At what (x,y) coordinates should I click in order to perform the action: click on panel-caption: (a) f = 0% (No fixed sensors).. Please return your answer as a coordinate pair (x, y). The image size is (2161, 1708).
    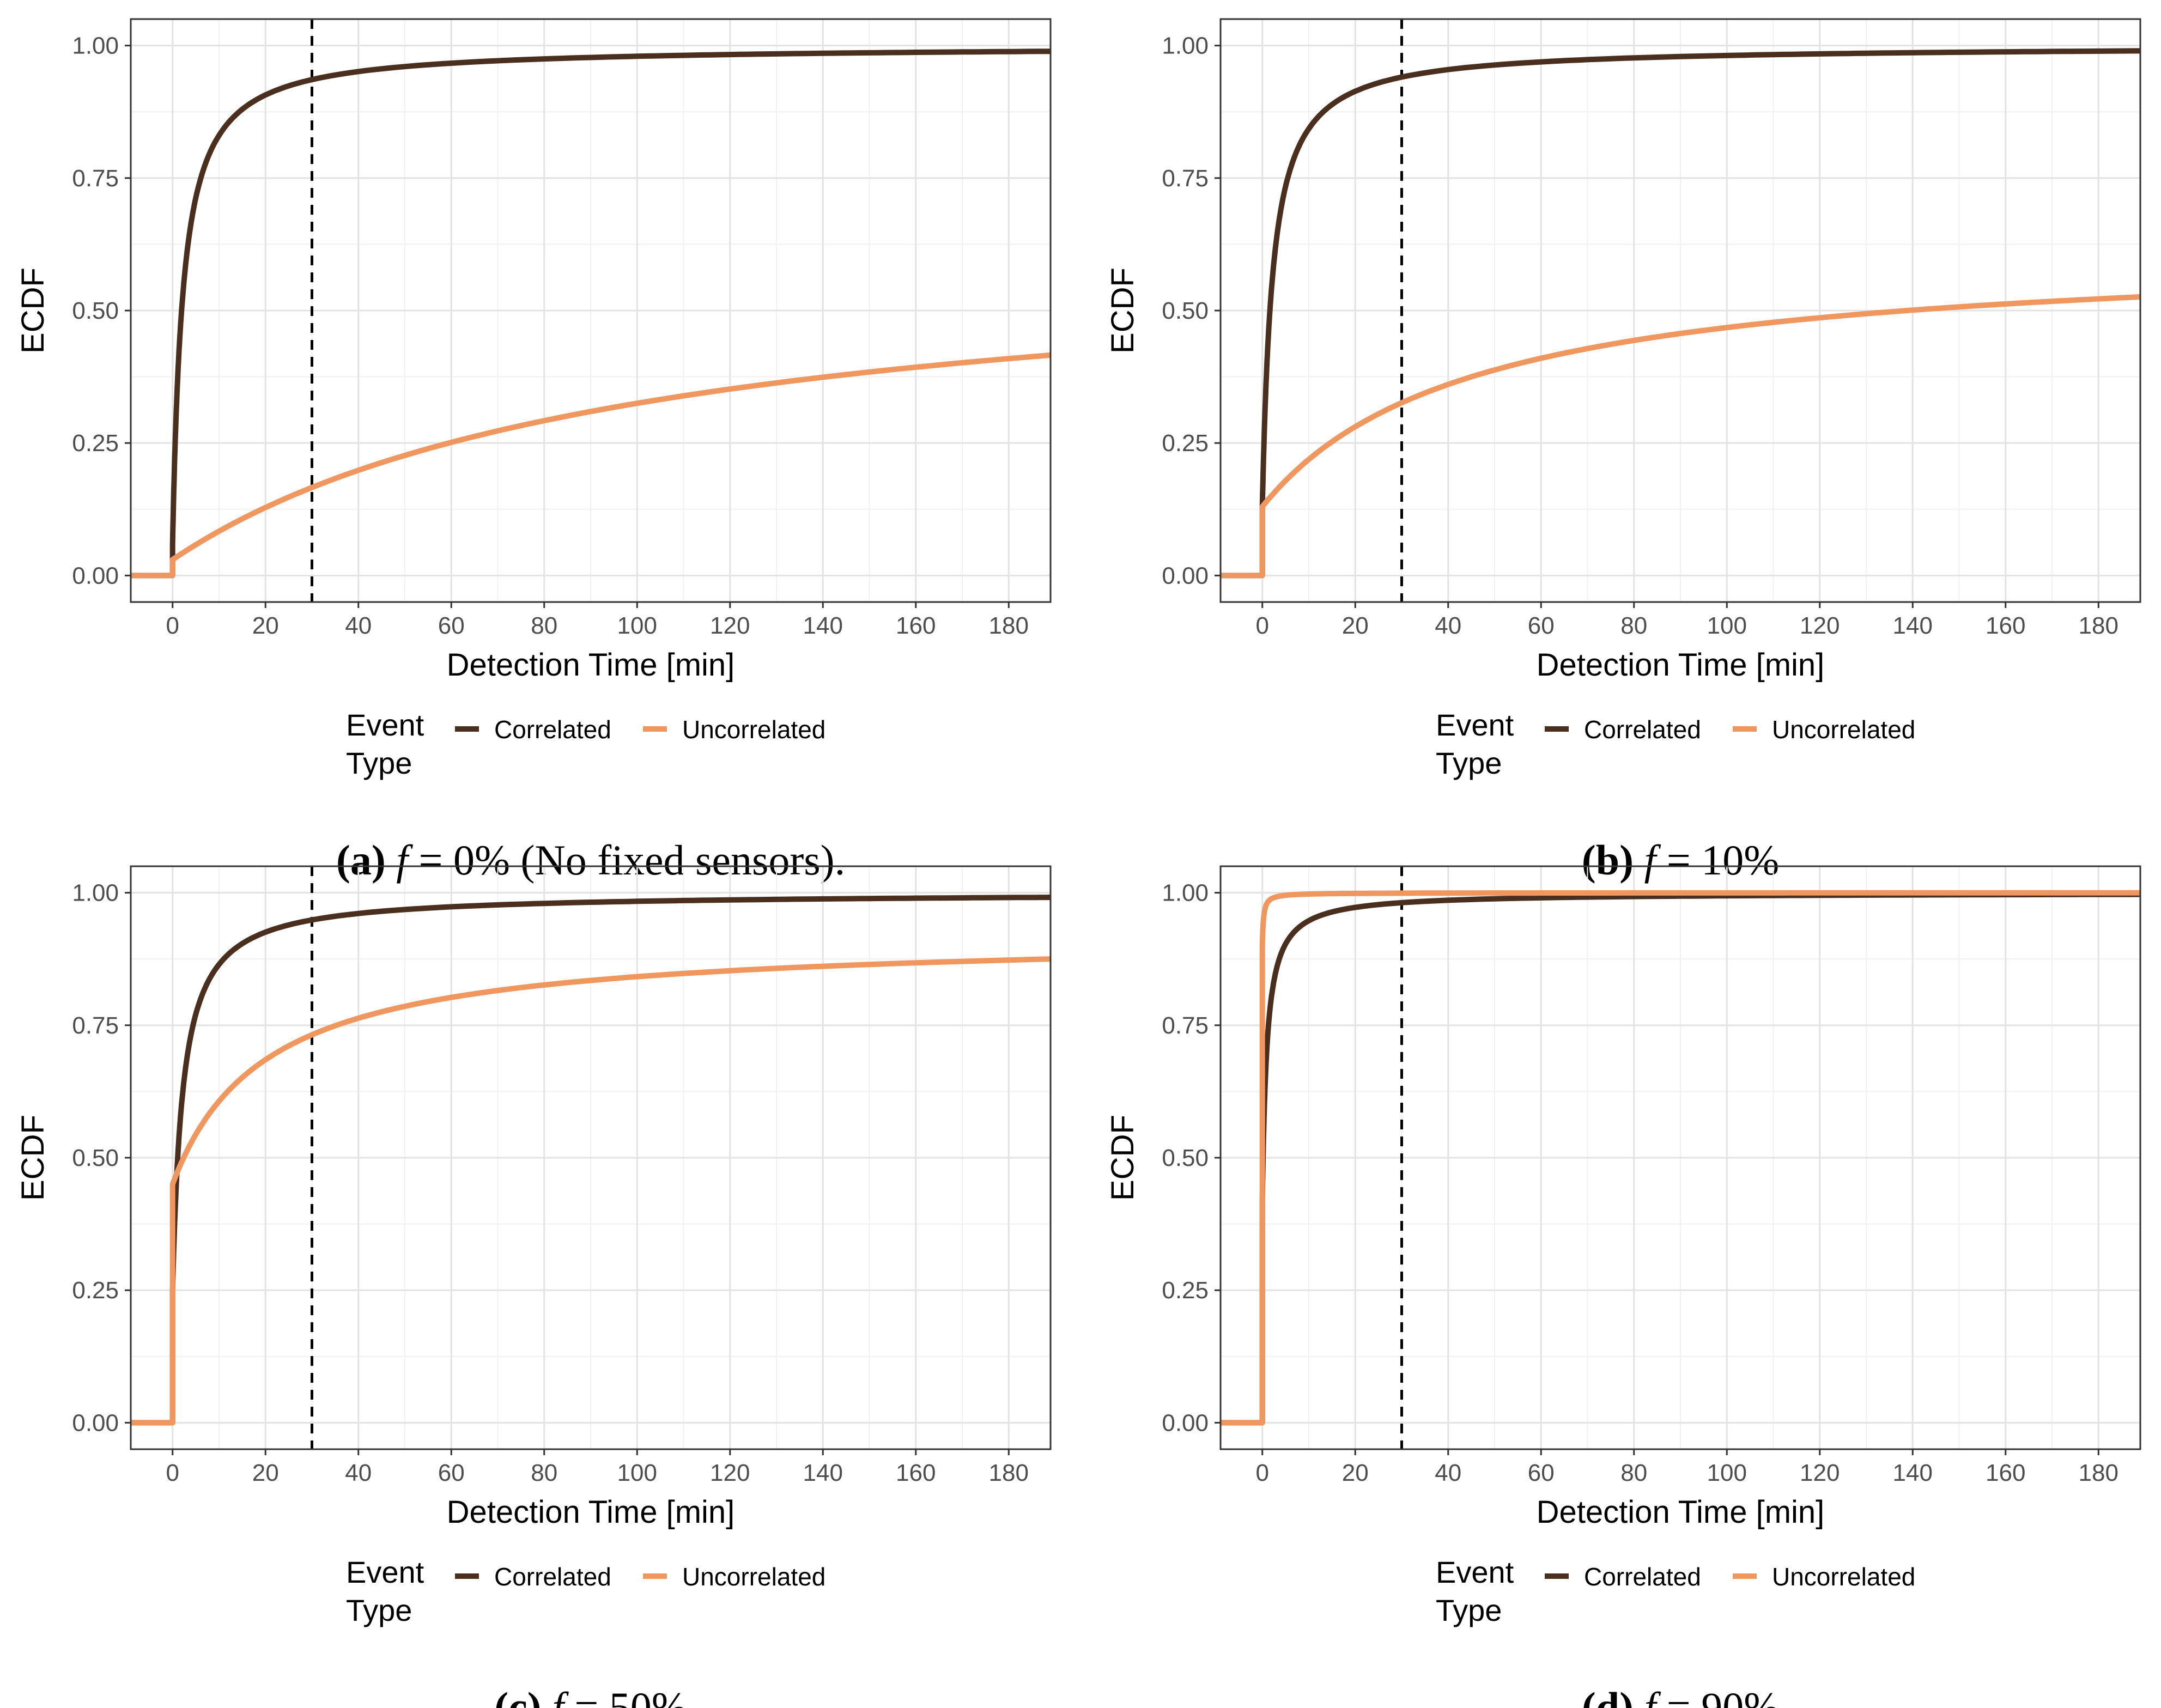
    Looking at the image, I should click on (590, 860).